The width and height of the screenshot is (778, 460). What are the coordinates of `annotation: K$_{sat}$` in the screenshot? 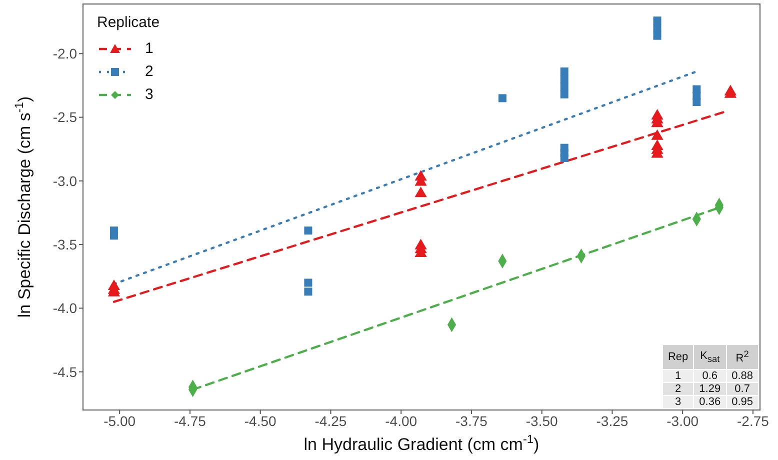 It's located at (710, 357).